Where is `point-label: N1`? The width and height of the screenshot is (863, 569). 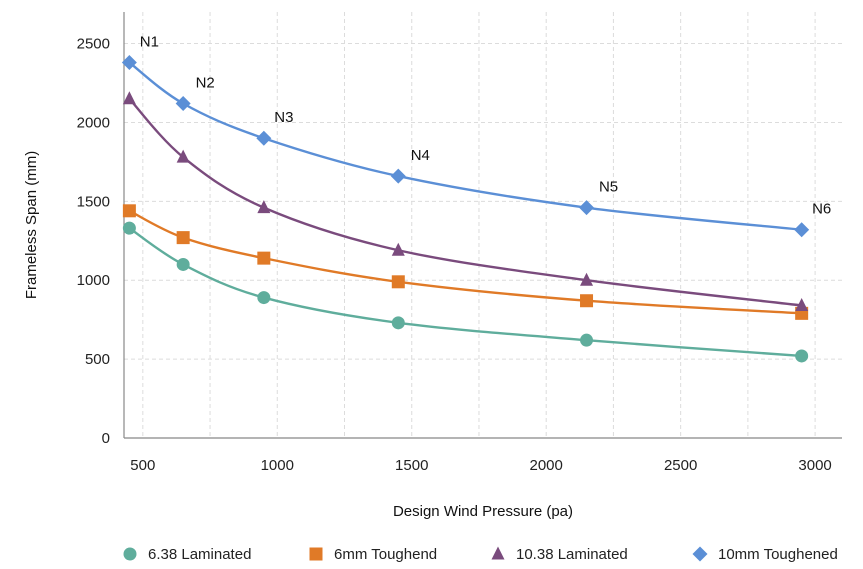
point-label: N1 is located at coordinates (149, 41).